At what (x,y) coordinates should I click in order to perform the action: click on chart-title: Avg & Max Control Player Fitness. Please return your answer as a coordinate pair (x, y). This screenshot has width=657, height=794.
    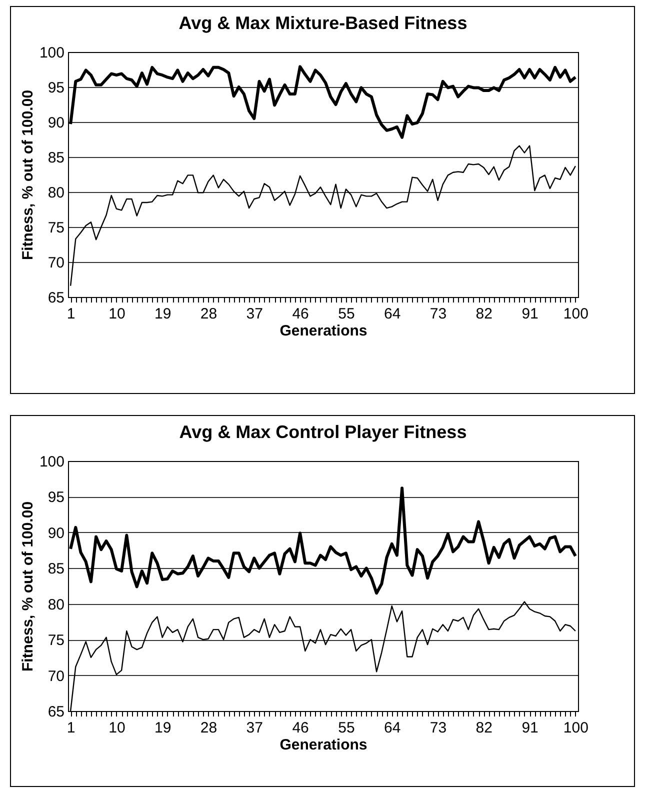
    Looking at the image, I should click on (323, 432).